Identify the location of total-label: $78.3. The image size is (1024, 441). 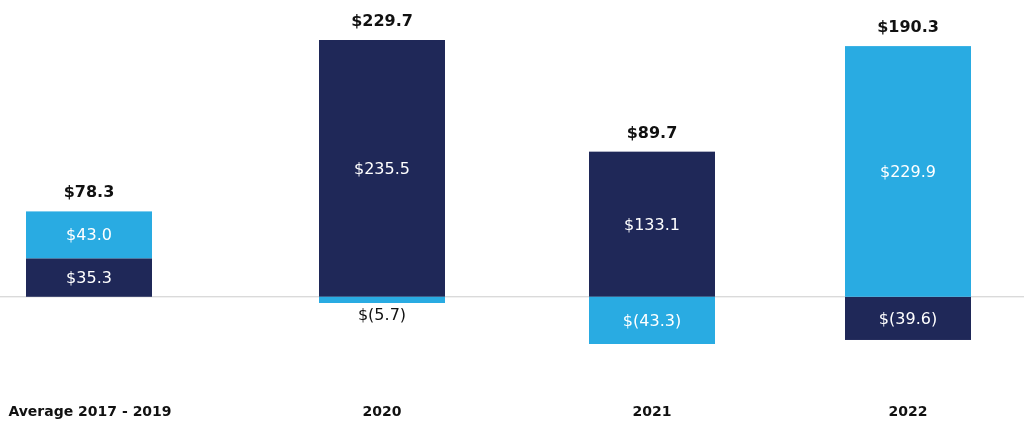
(89, 192).